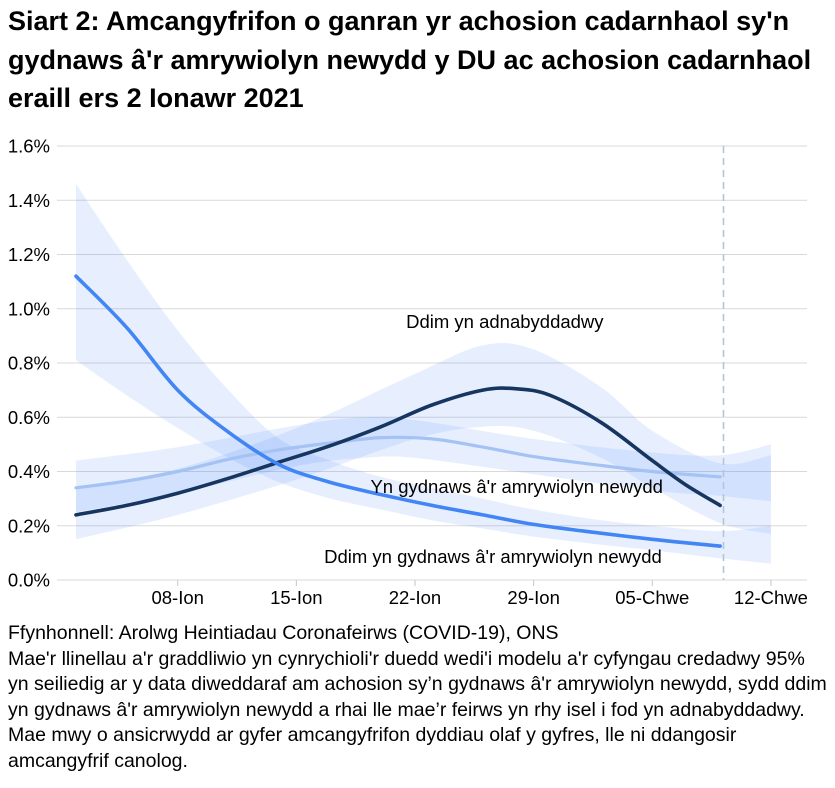  What do you see at coordinates (29, 146) in the screenshot?
I see `y-tick-label: 1.6%` at bounding box center [29, 146].